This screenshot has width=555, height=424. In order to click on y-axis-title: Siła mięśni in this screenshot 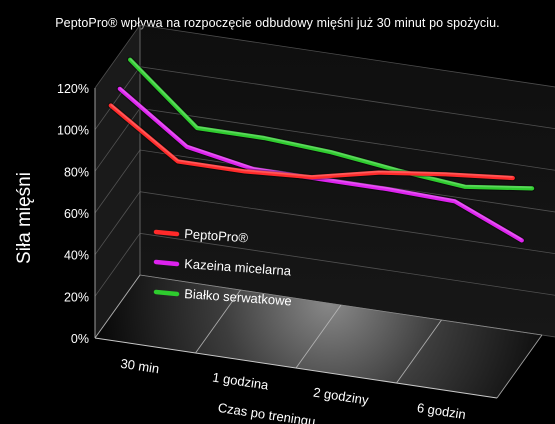, I will do `click(24, 218)`.